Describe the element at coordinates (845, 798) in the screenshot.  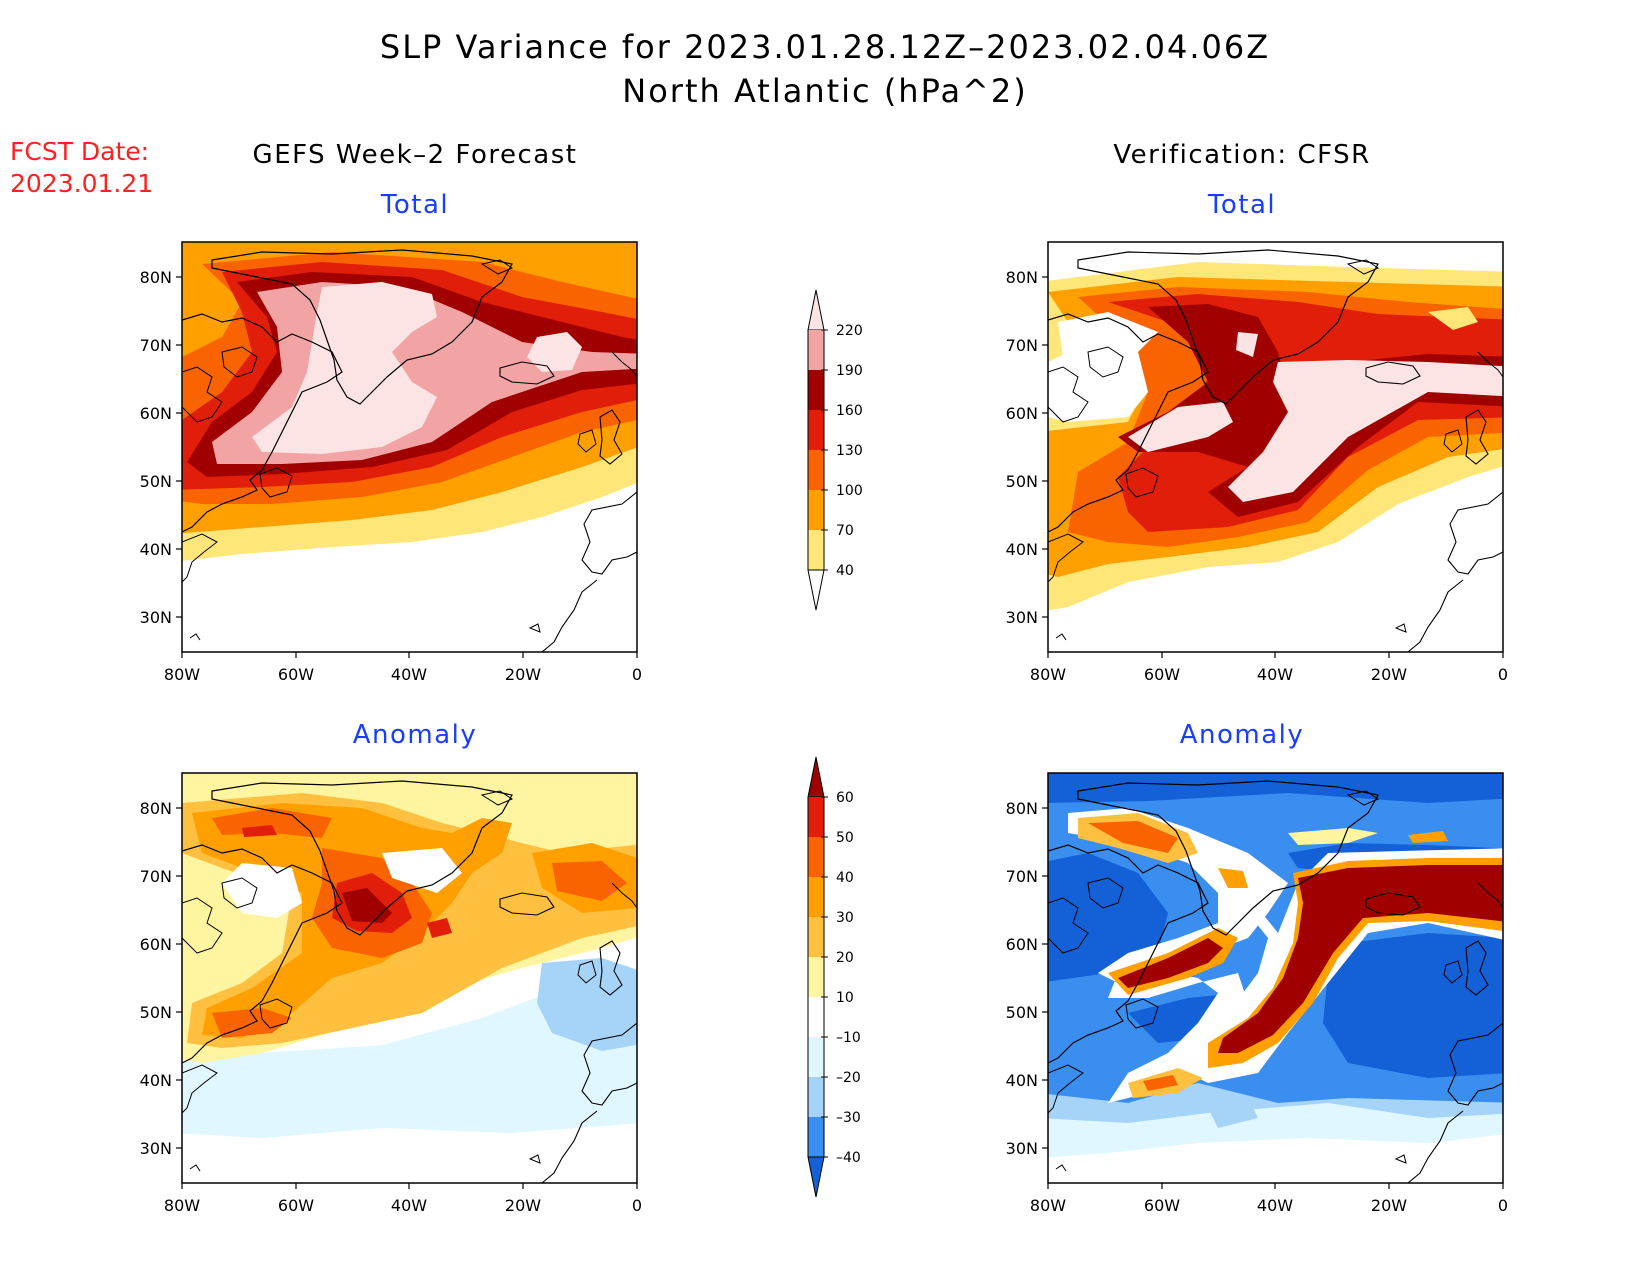
I see `colorbar-label: 60` at that location.